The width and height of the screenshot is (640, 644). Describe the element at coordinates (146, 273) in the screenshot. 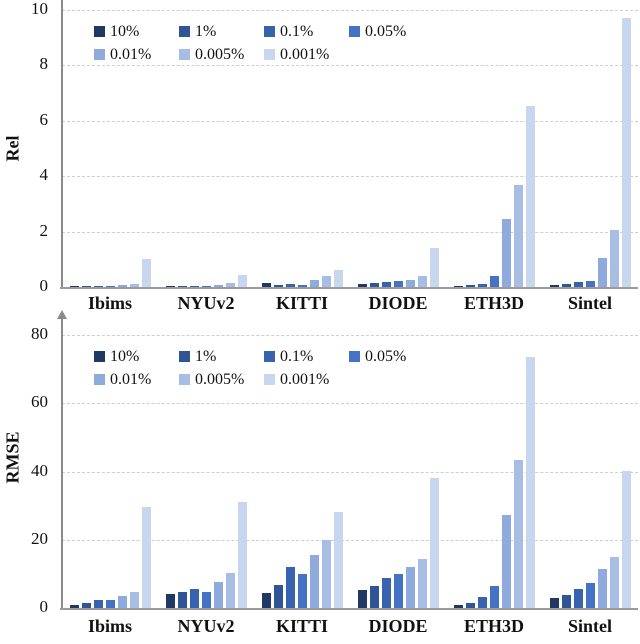

I see `bar-ibims-0.001%` at that location.